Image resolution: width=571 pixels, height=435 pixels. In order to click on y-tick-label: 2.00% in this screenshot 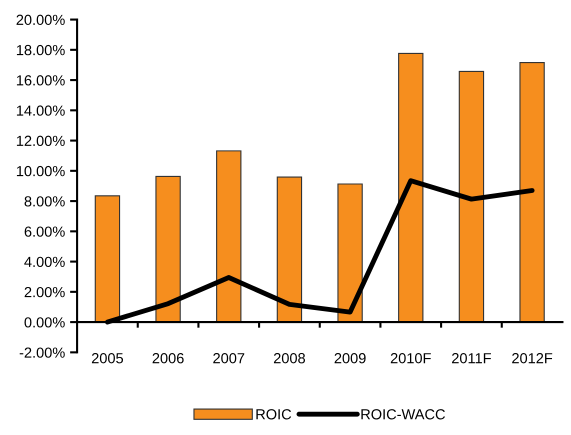, I will do `click(44, 292)`.